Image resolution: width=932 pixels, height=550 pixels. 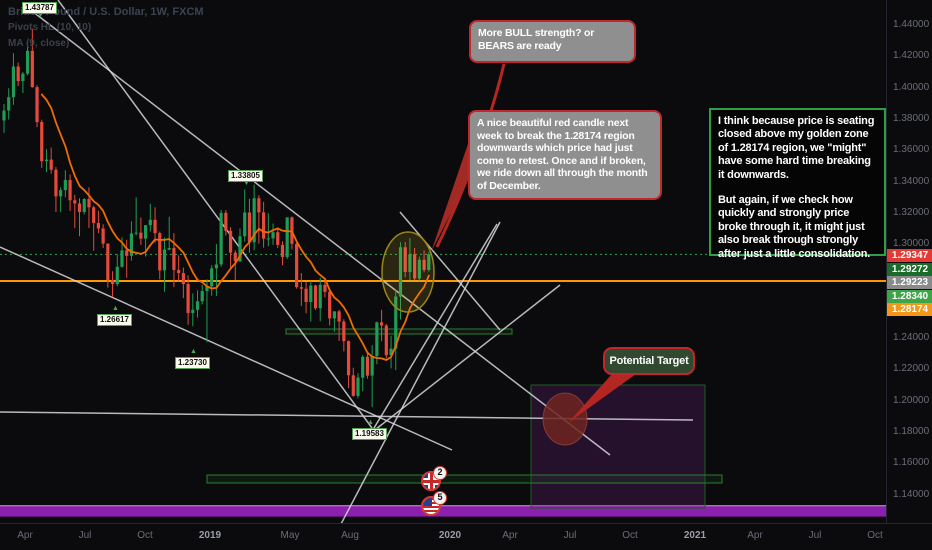 What do you see at coordinates (350, 535) in the screenshot?
I see `time-tick: Aug` at bounding box center [350, 535].